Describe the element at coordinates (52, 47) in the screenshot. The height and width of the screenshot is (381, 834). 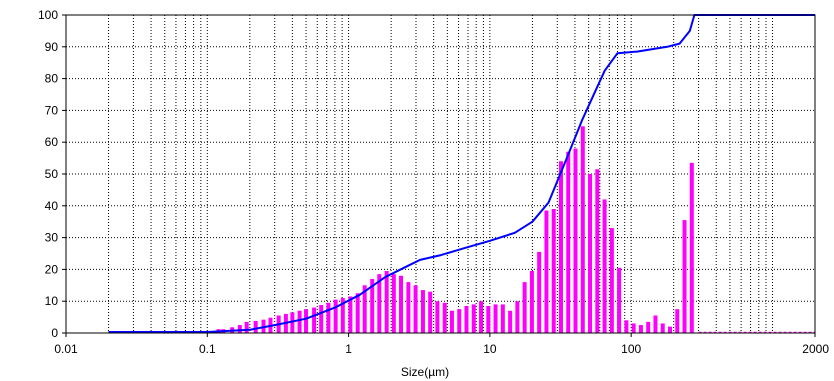
I see `y-tick-label: 90` at that location.